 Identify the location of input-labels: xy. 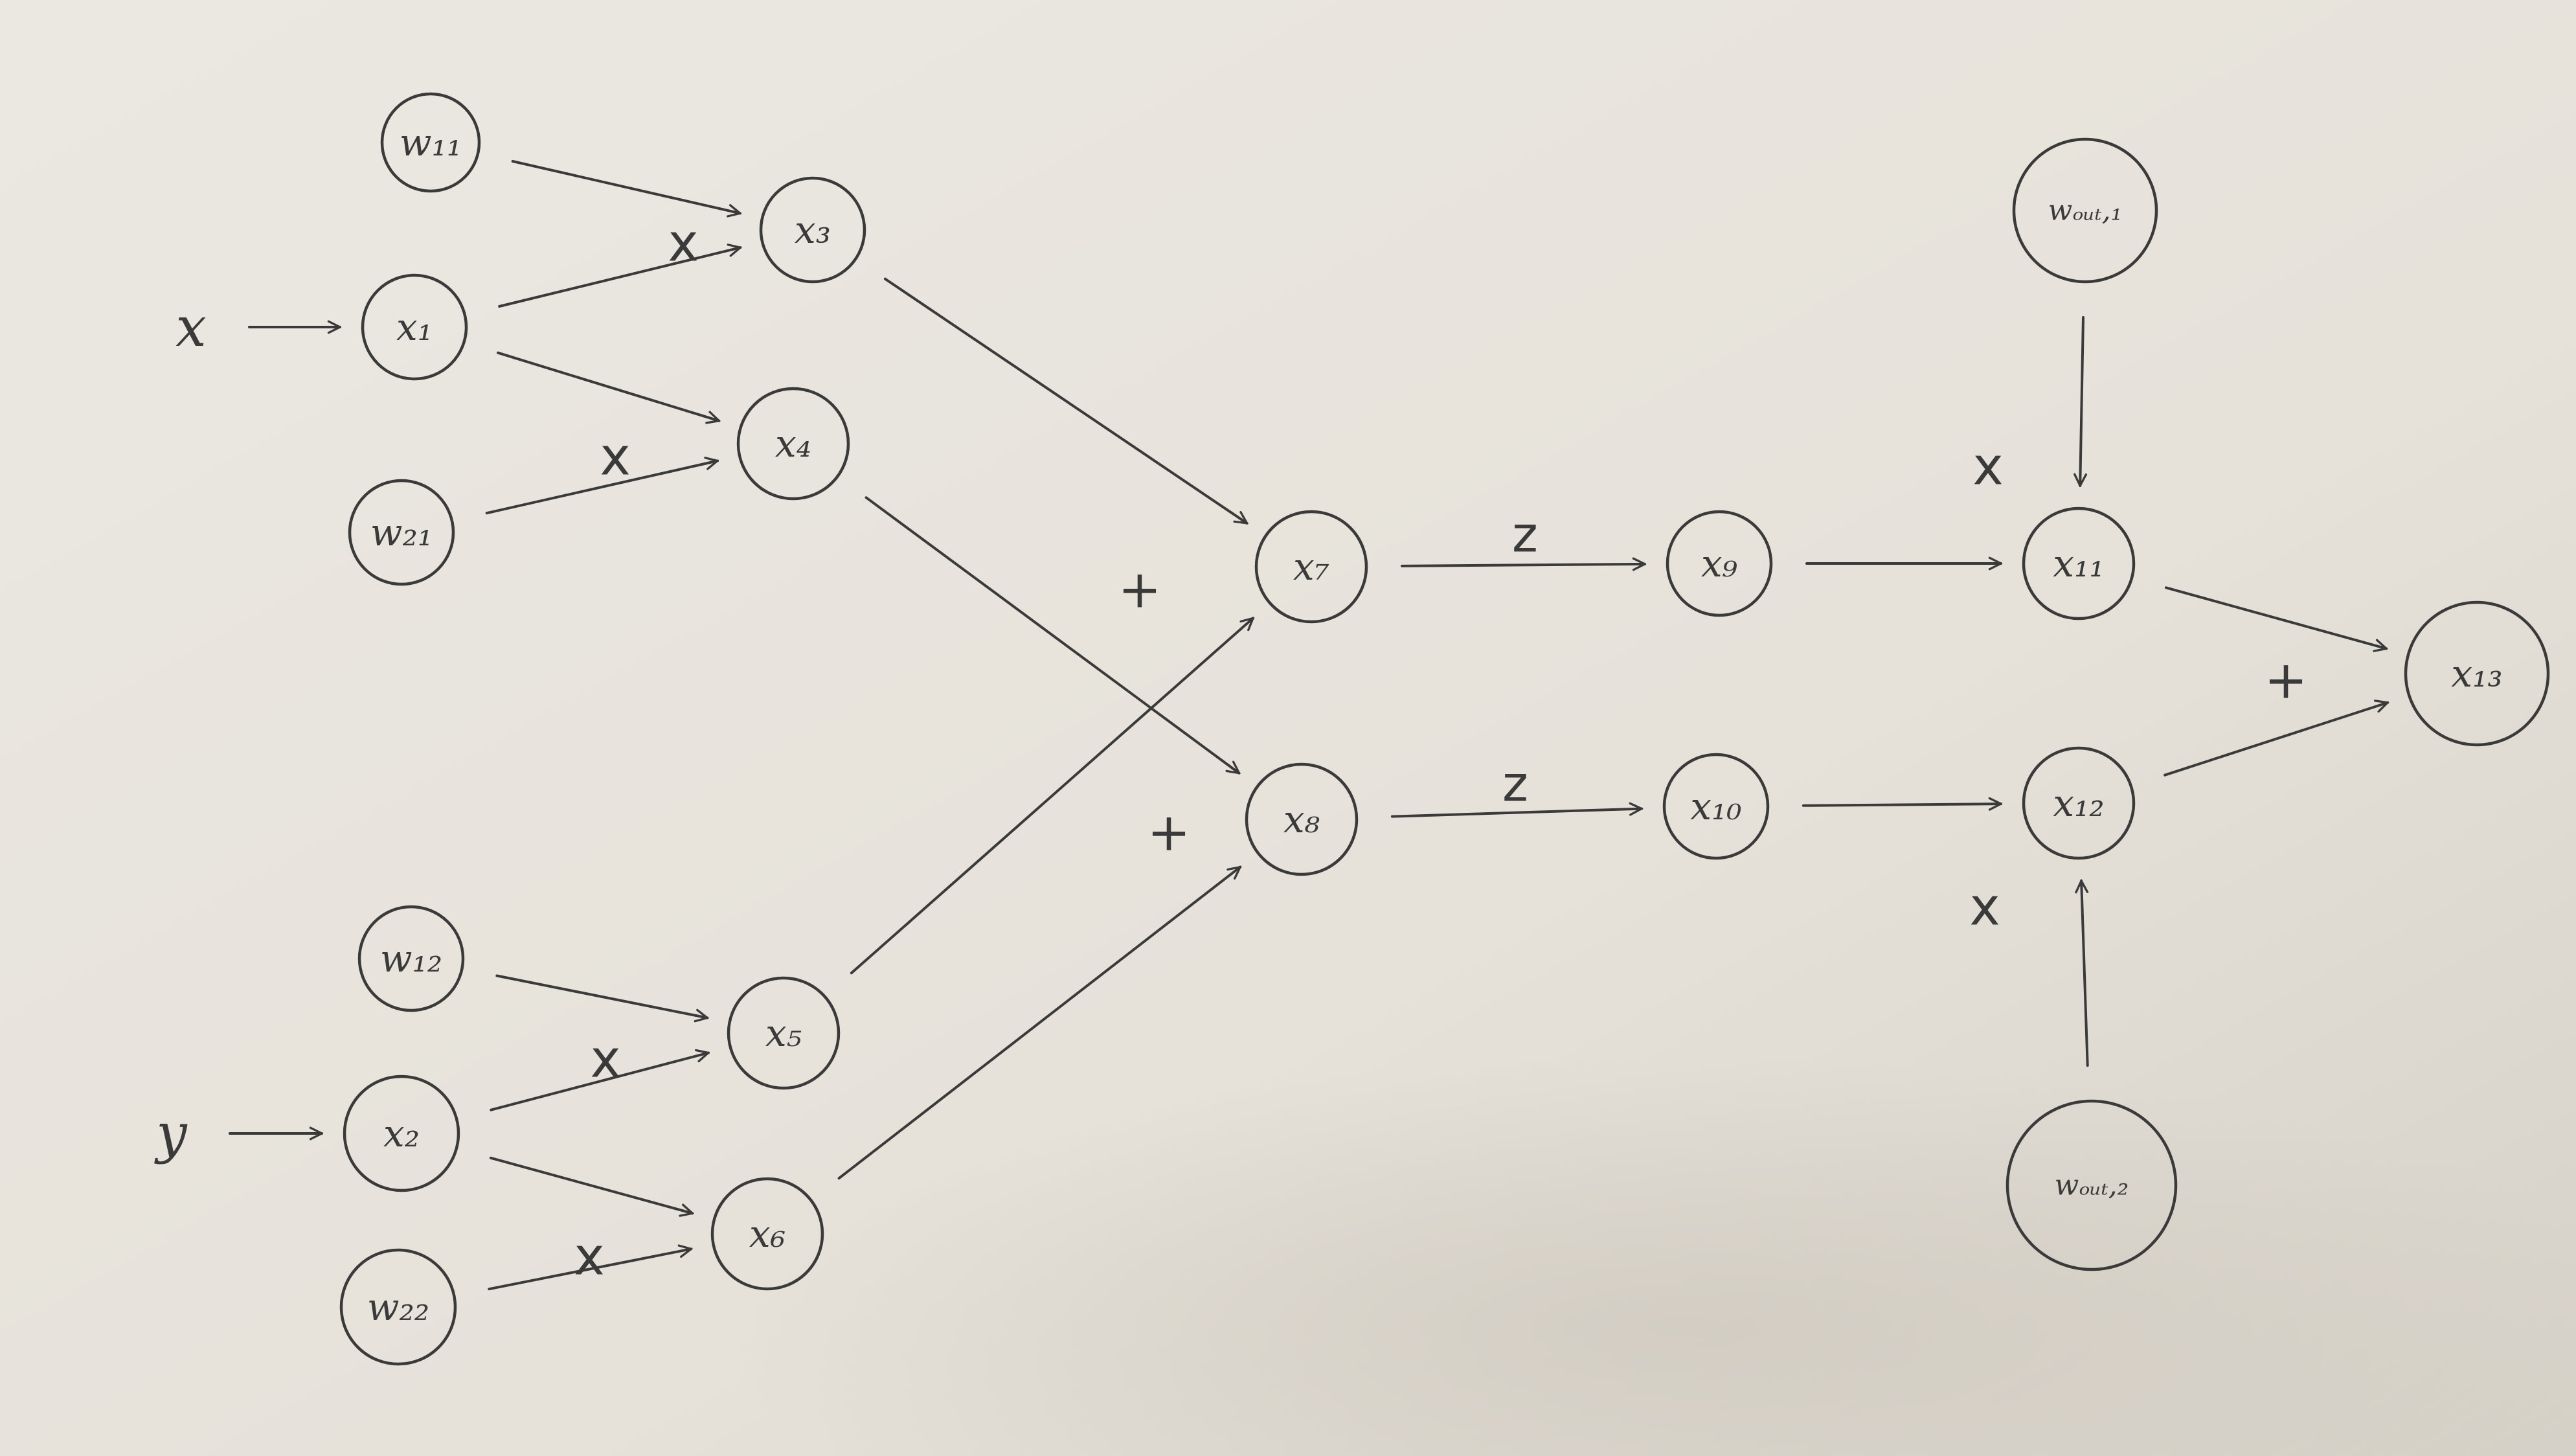
(180, 730).